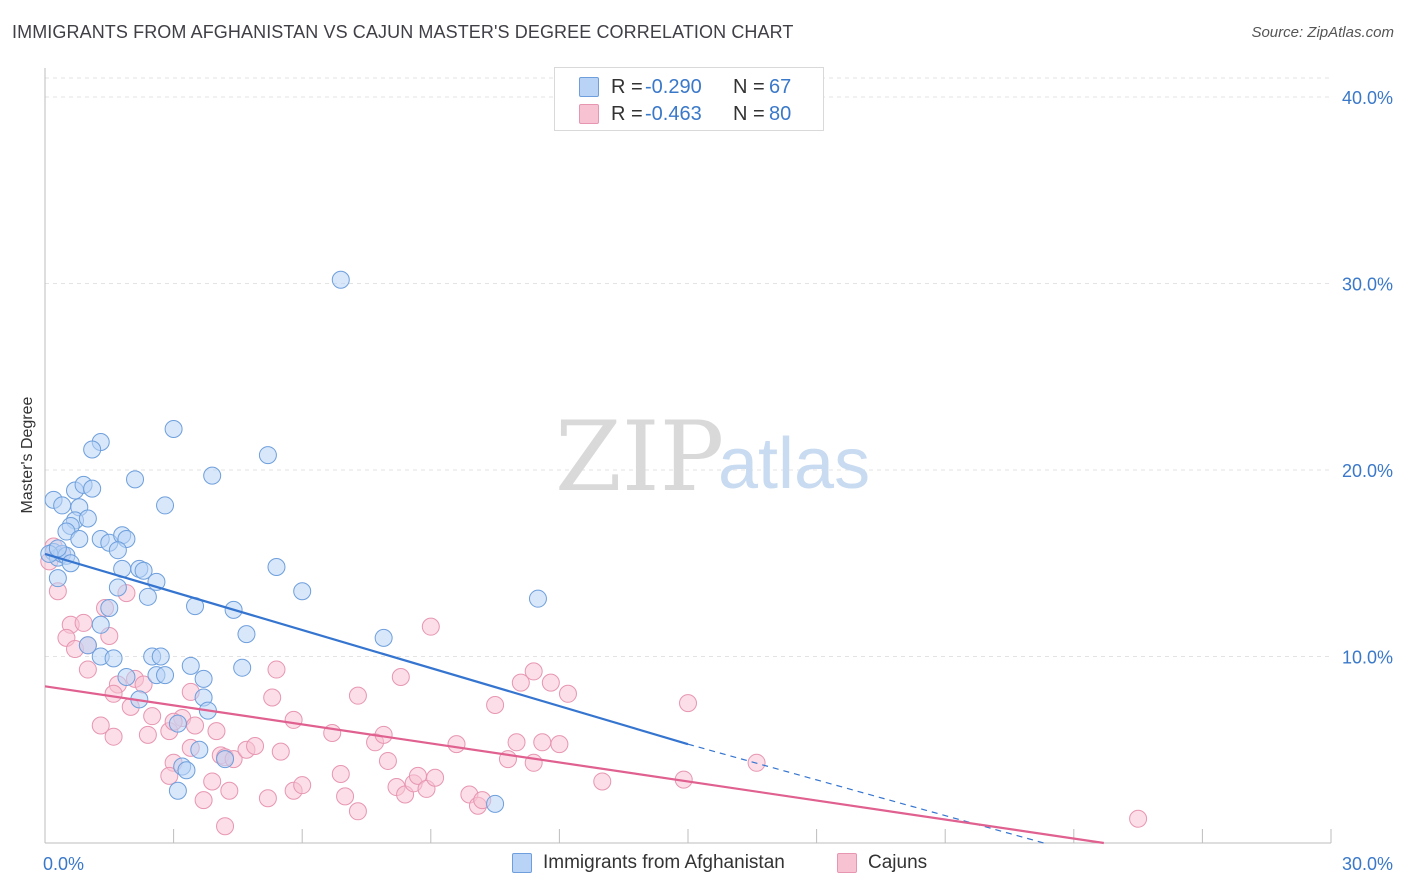  Describe the element at coordinates (627, 113) in the screenshot. I see `legend-r-label: R =` at that location.